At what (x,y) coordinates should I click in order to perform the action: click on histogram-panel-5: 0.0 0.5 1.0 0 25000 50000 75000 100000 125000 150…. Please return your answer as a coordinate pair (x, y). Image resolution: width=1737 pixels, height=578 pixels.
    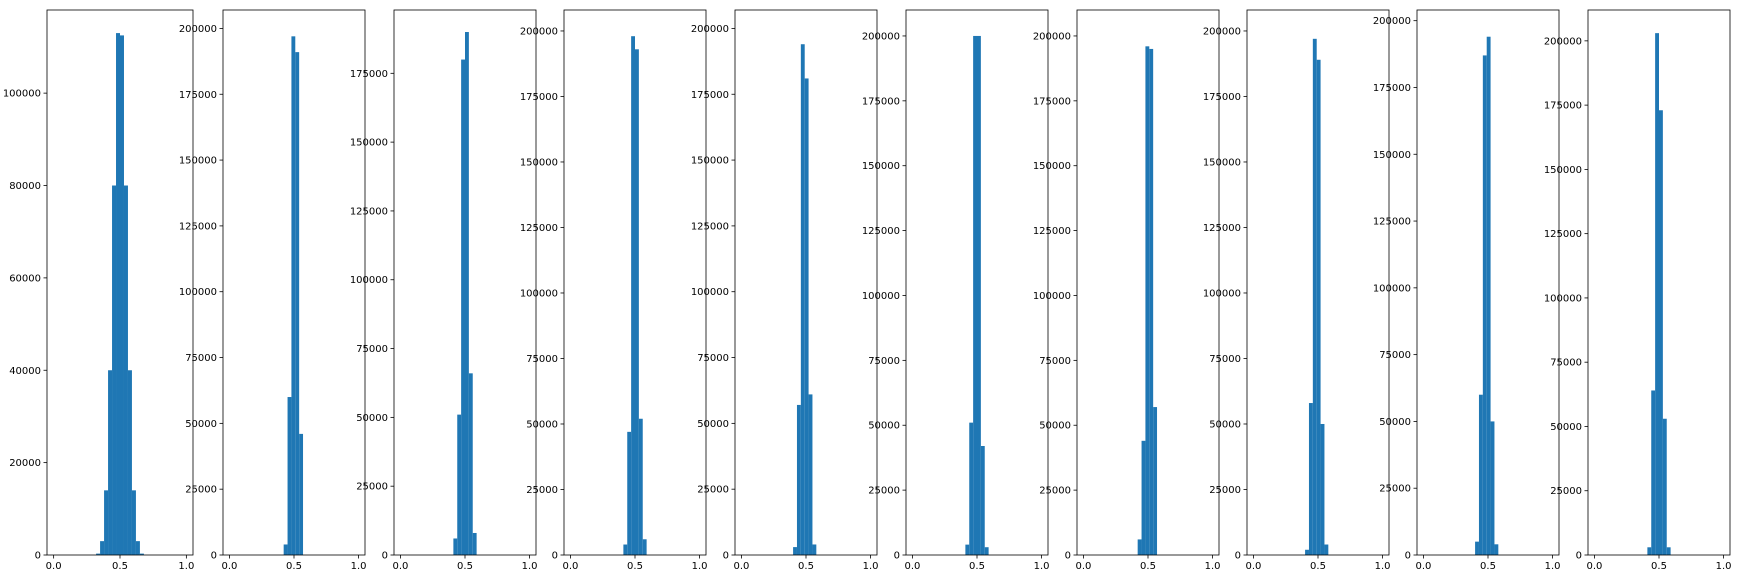
    Looking at the image, I should click on (784, 290).